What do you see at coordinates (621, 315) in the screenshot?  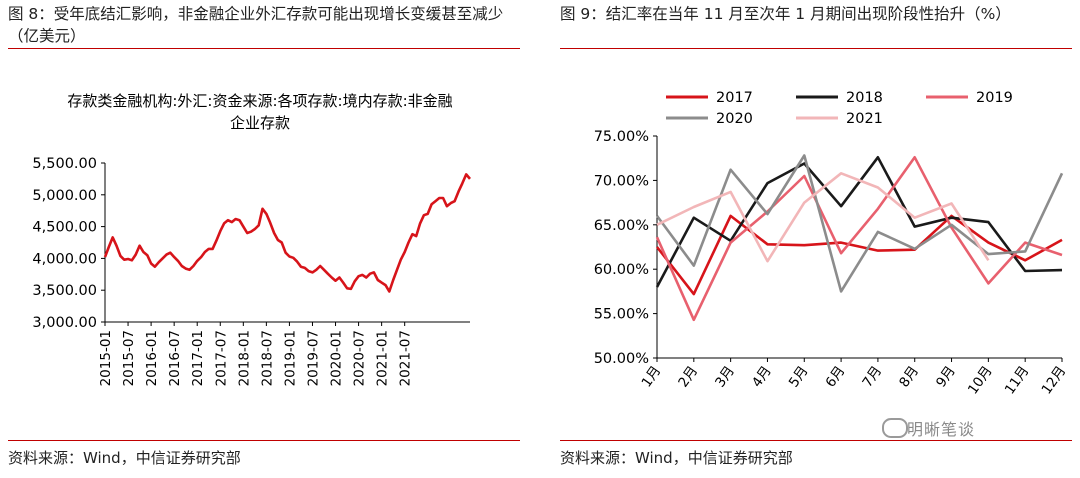 I see `y-tick-label: 55.00%` at bounding box center [621, 315].